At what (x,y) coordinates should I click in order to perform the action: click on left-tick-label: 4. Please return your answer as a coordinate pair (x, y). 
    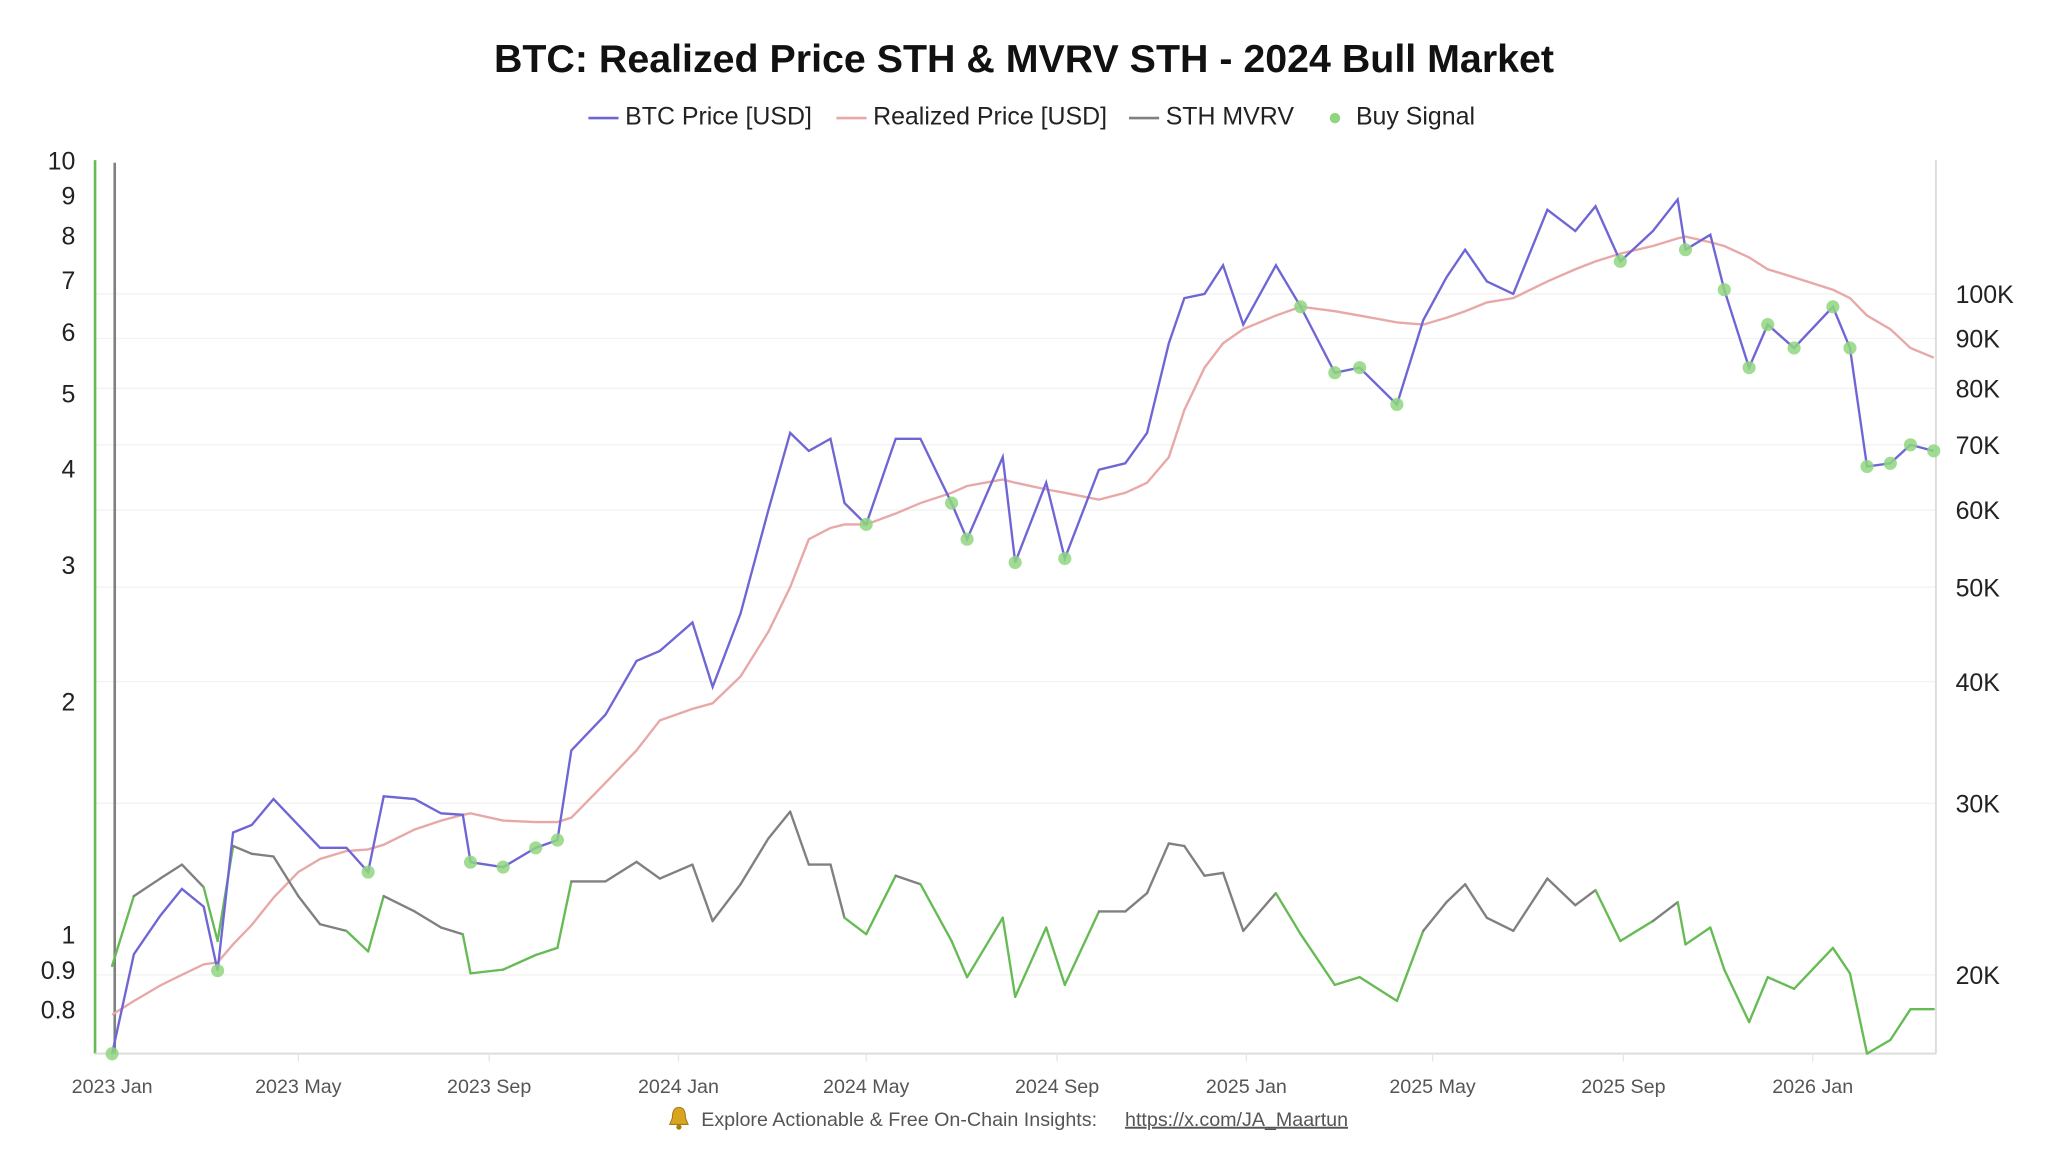
    Looking at the image, I should click on (69, 469).